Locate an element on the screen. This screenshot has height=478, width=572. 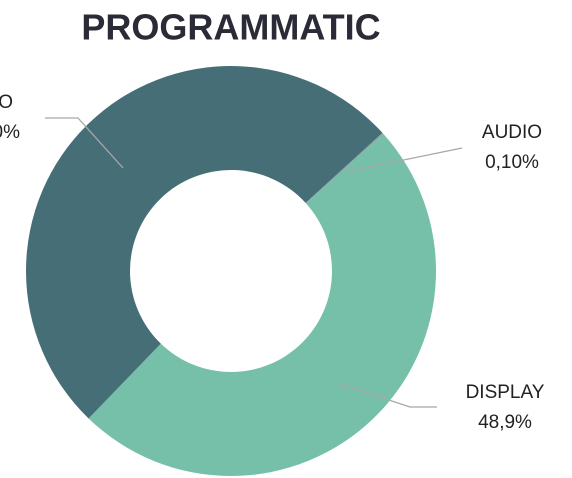
donut-segment is located at coordinates (344, 168).